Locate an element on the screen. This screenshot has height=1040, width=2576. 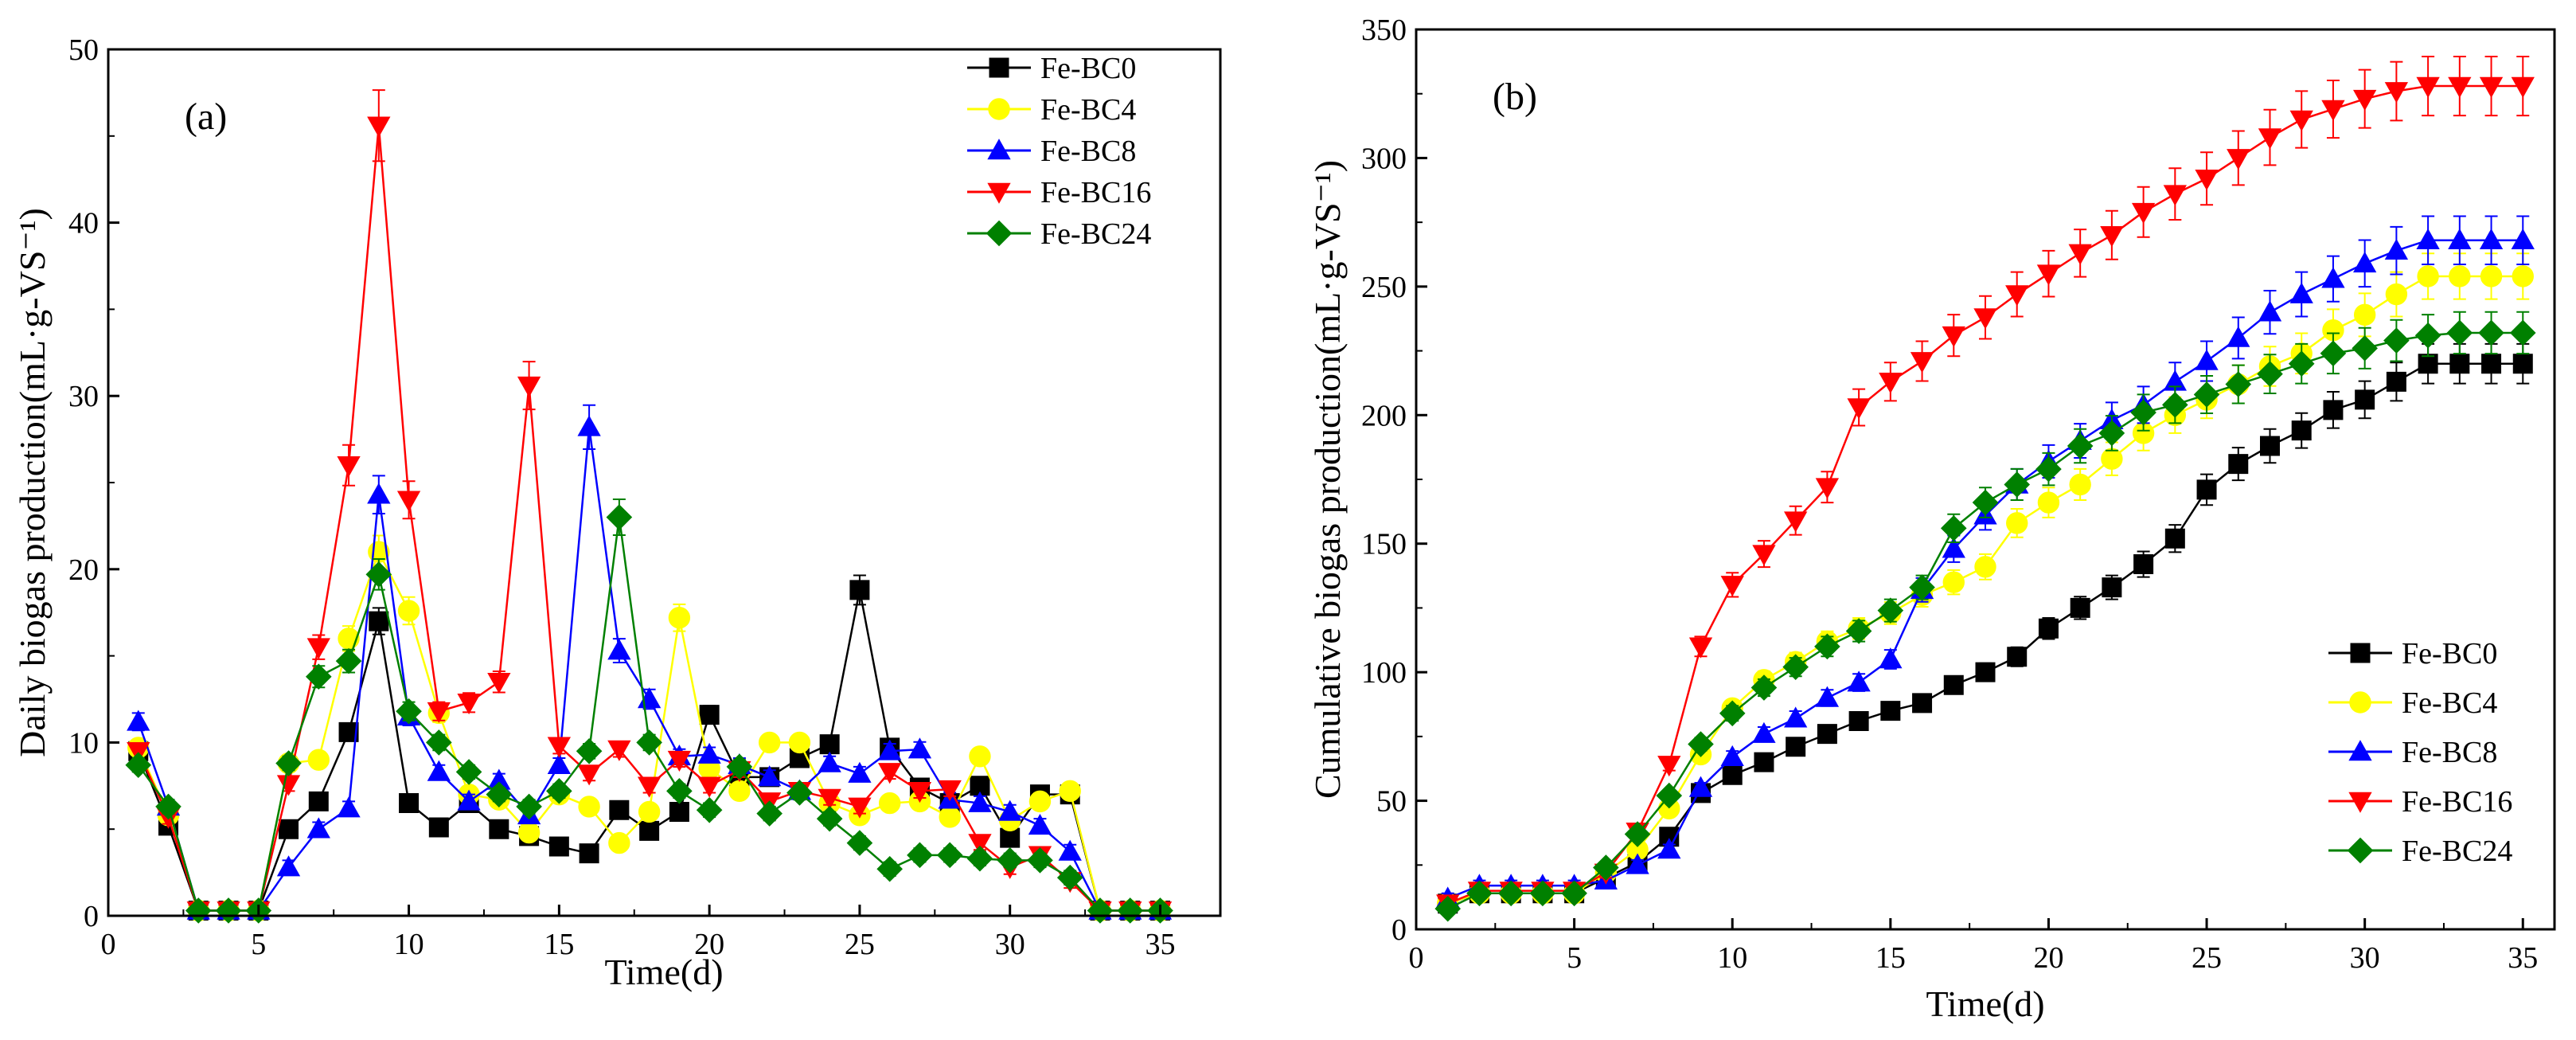
b-legend-marker is located at coordinates (2360, 802).